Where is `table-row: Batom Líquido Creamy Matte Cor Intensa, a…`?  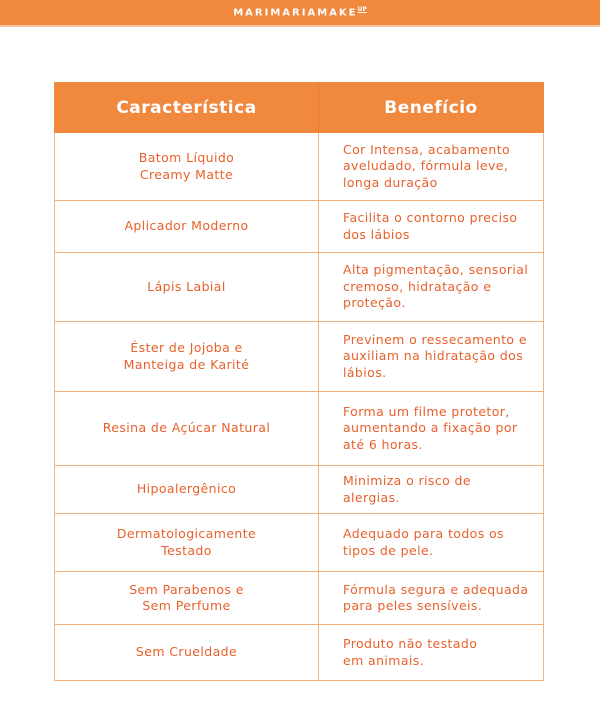
table-row: Batom Líquido Creamy Matte Cor Intensa, a… is located at coordinates (299, 166).